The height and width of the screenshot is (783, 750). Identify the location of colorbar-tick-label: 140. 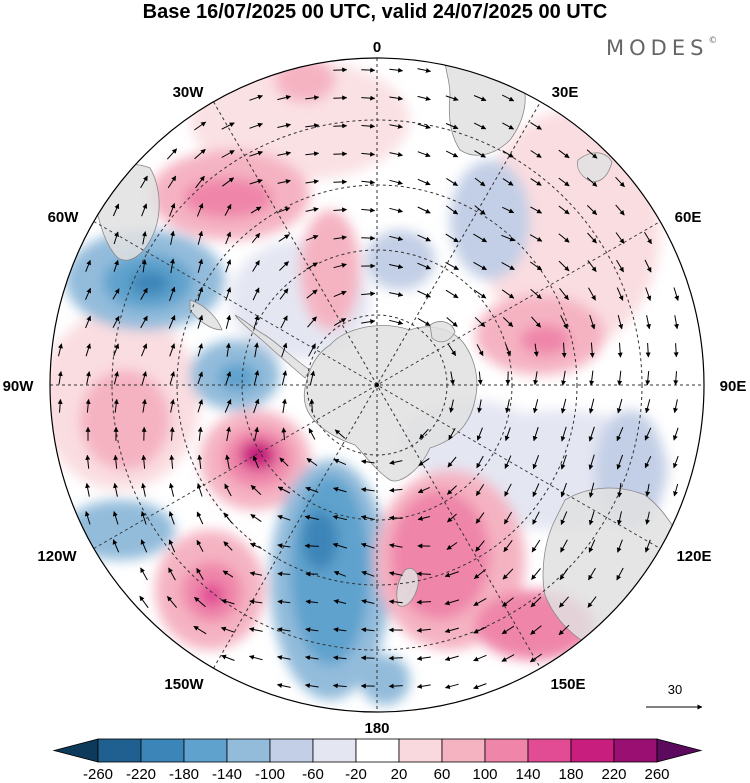
(527, 774).